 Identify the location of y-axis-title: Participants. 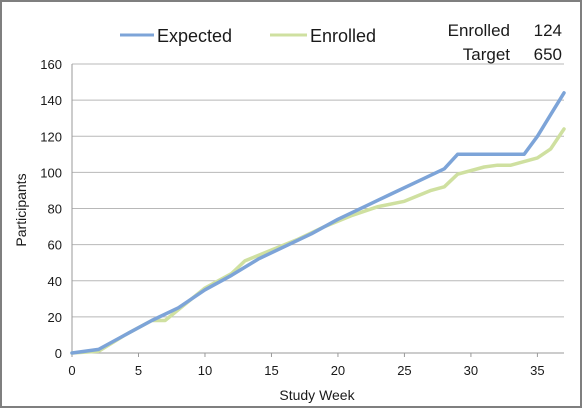
(21, 209).